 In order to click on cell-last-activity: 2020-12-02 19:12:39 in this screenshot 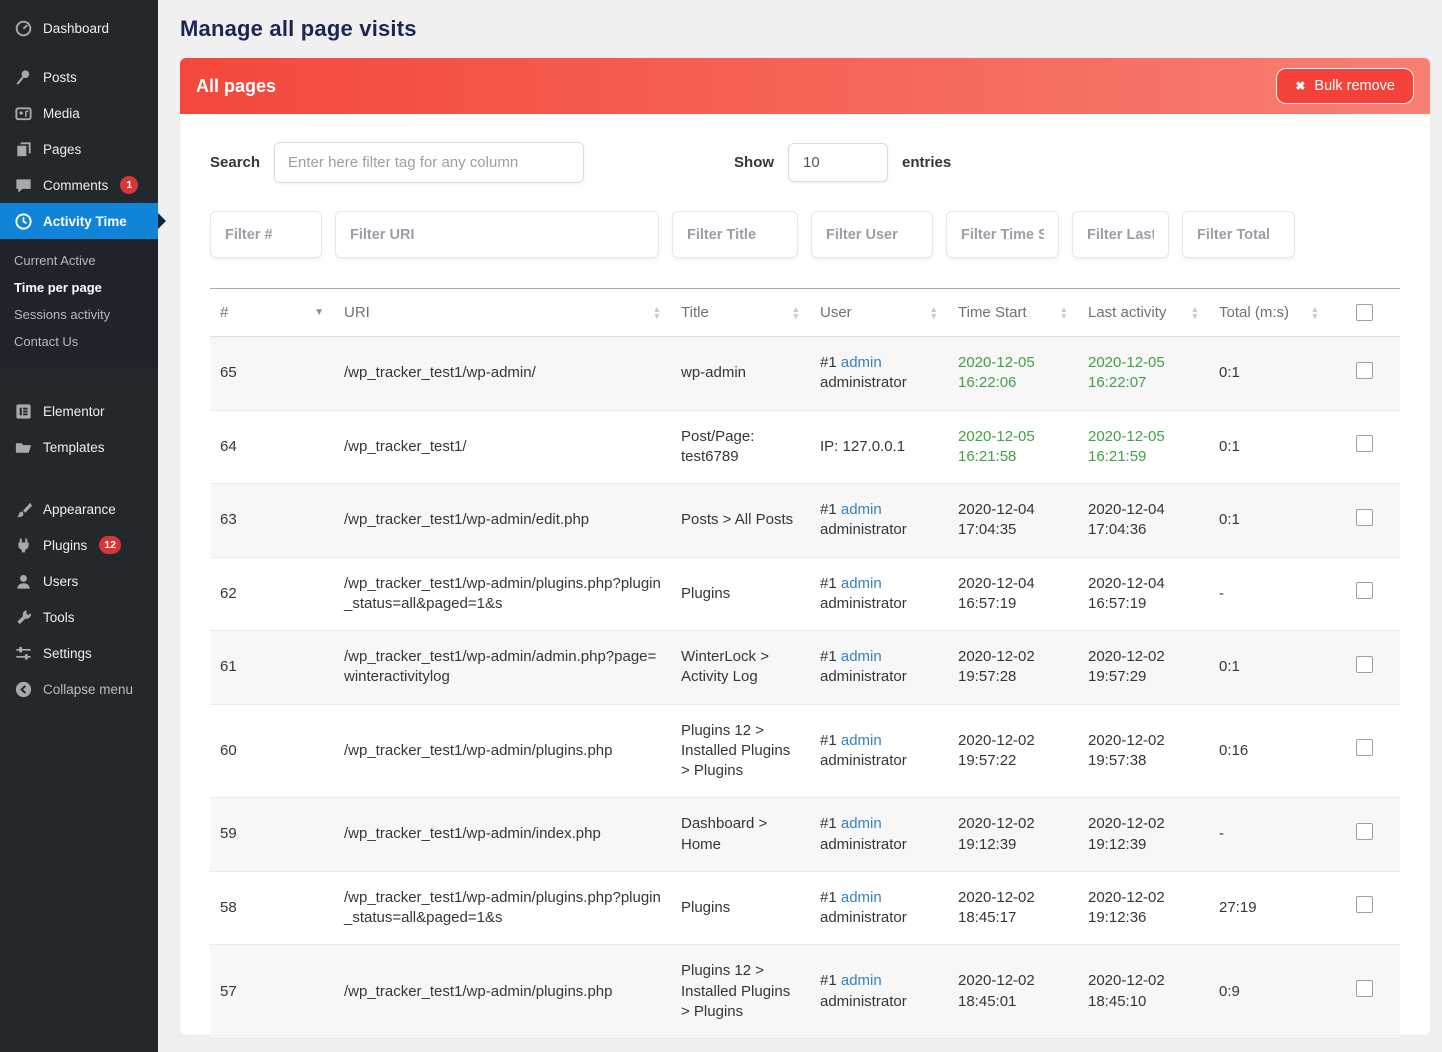, I will do `click(1126, 834)`.